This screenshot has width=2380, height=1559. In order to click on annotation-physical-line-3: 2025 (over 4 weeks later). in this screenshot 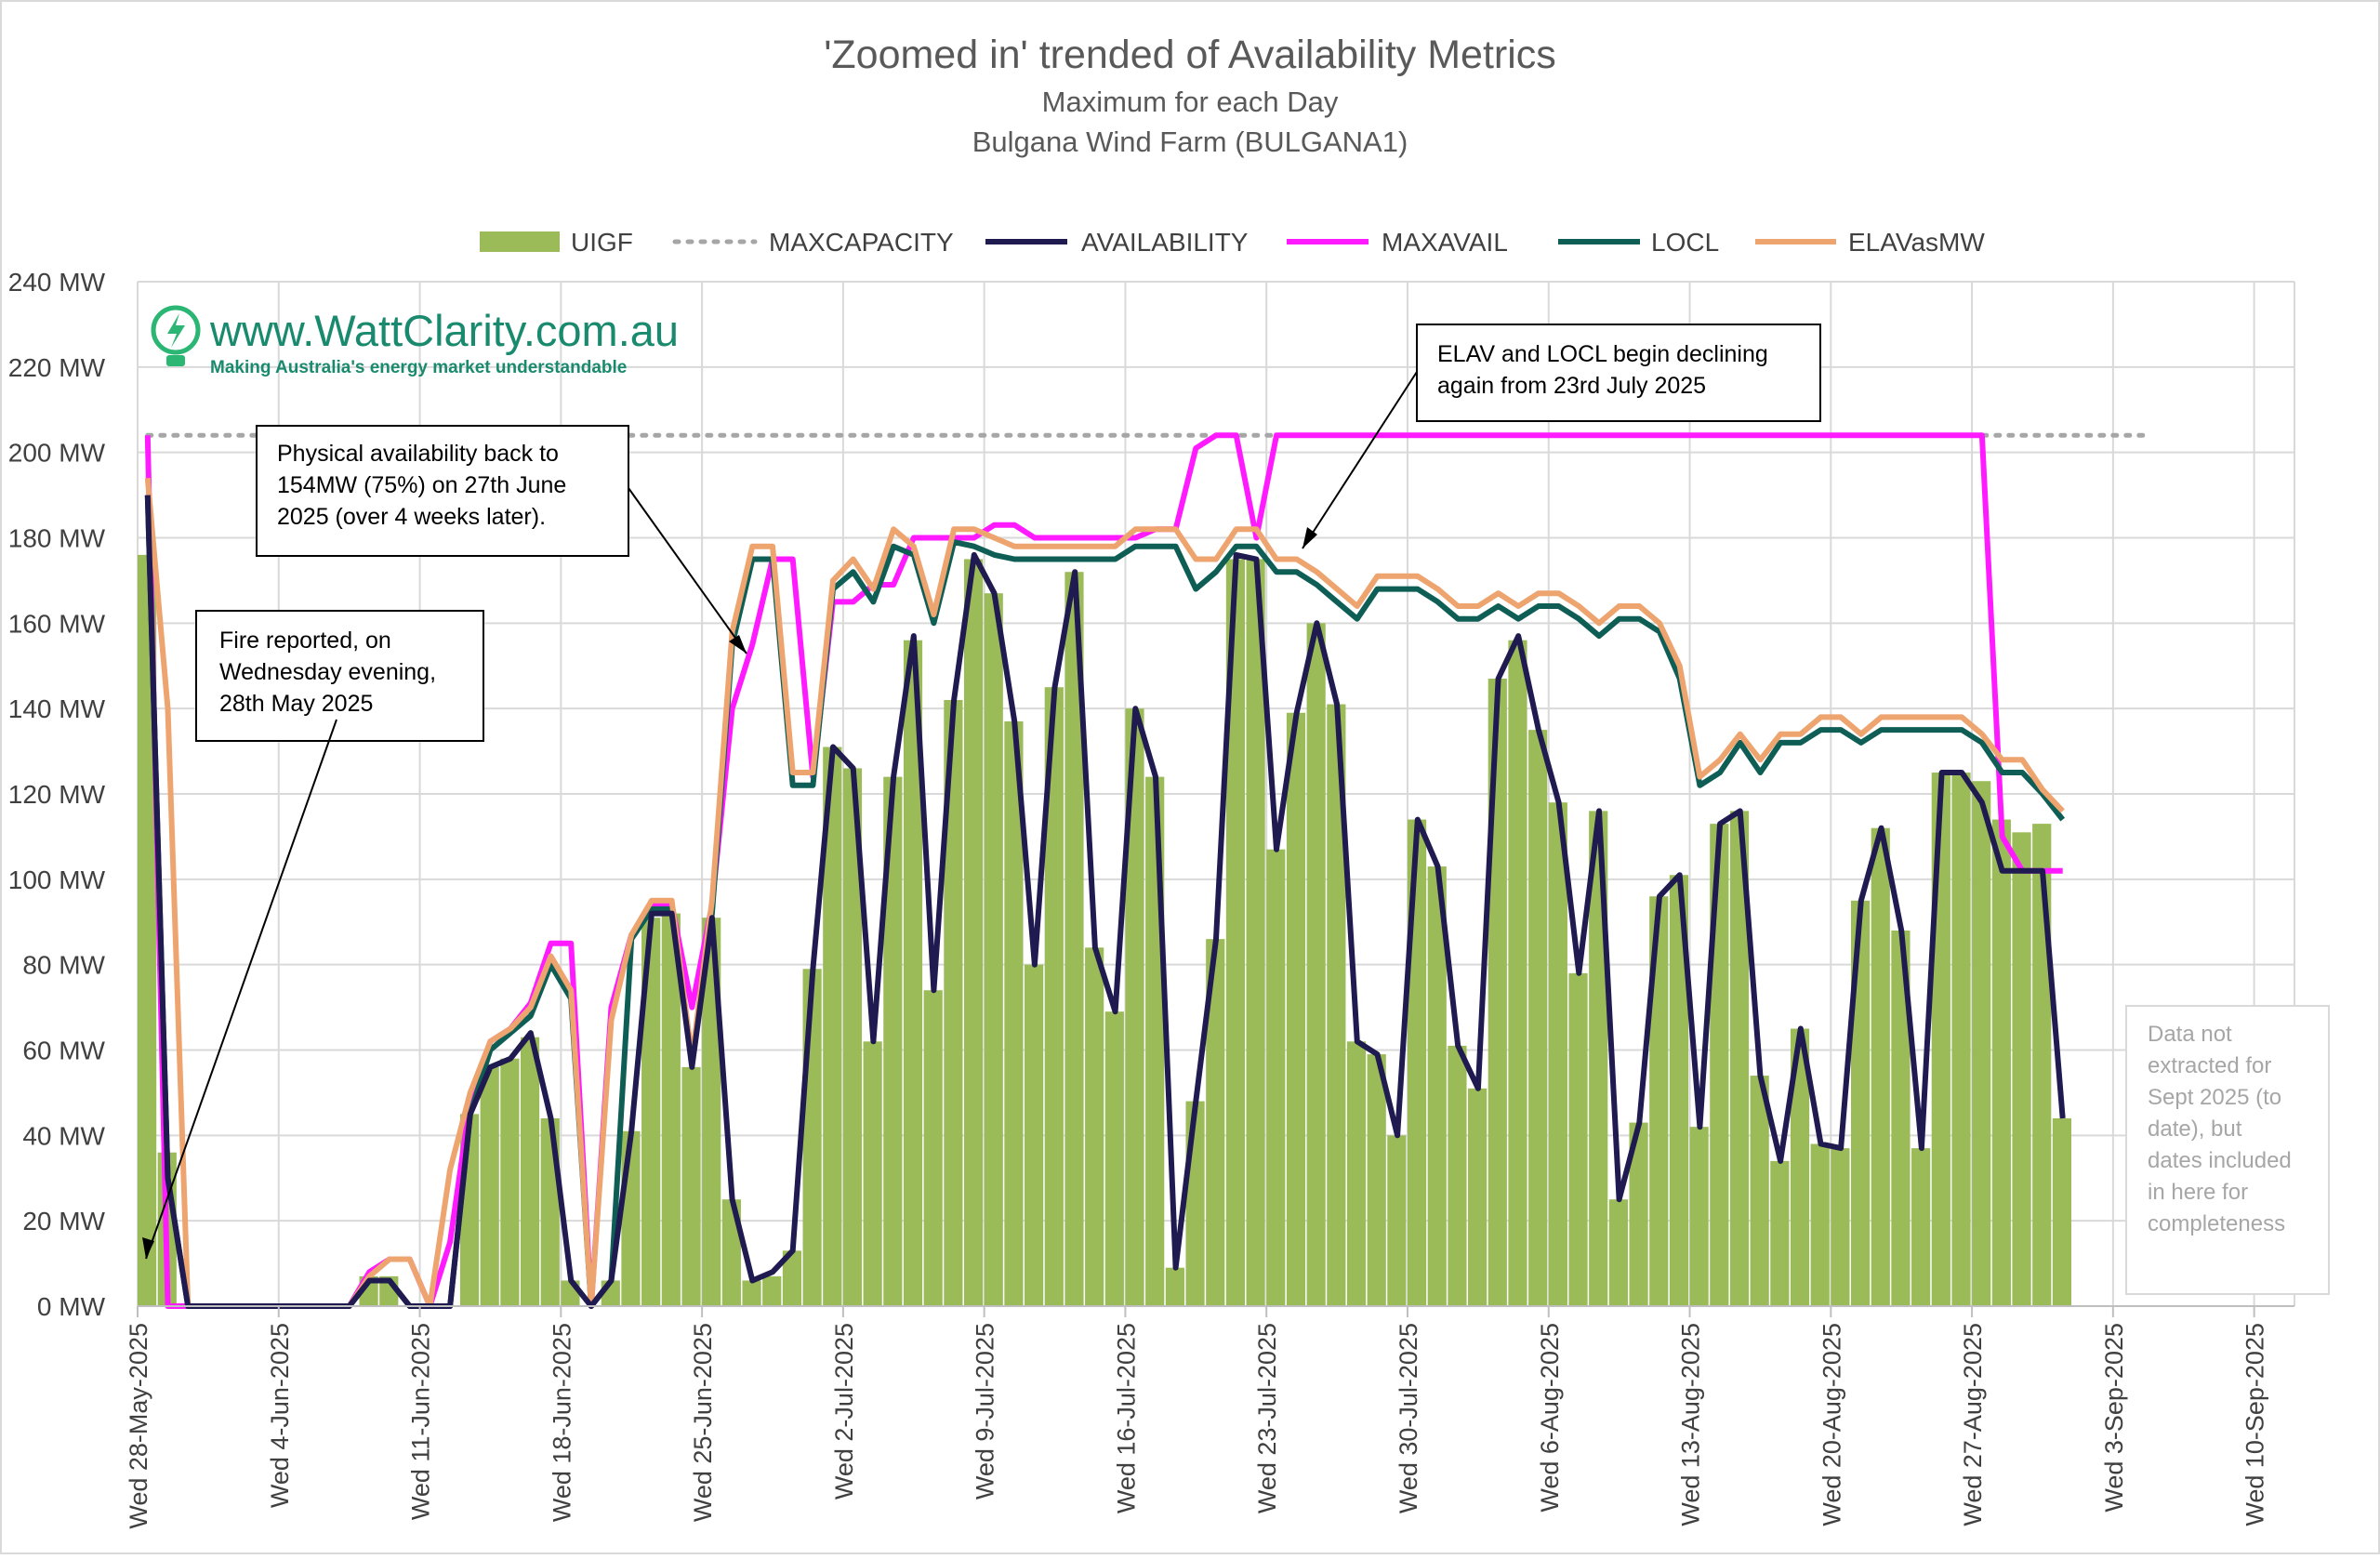, I will do `click(411, 517)`.